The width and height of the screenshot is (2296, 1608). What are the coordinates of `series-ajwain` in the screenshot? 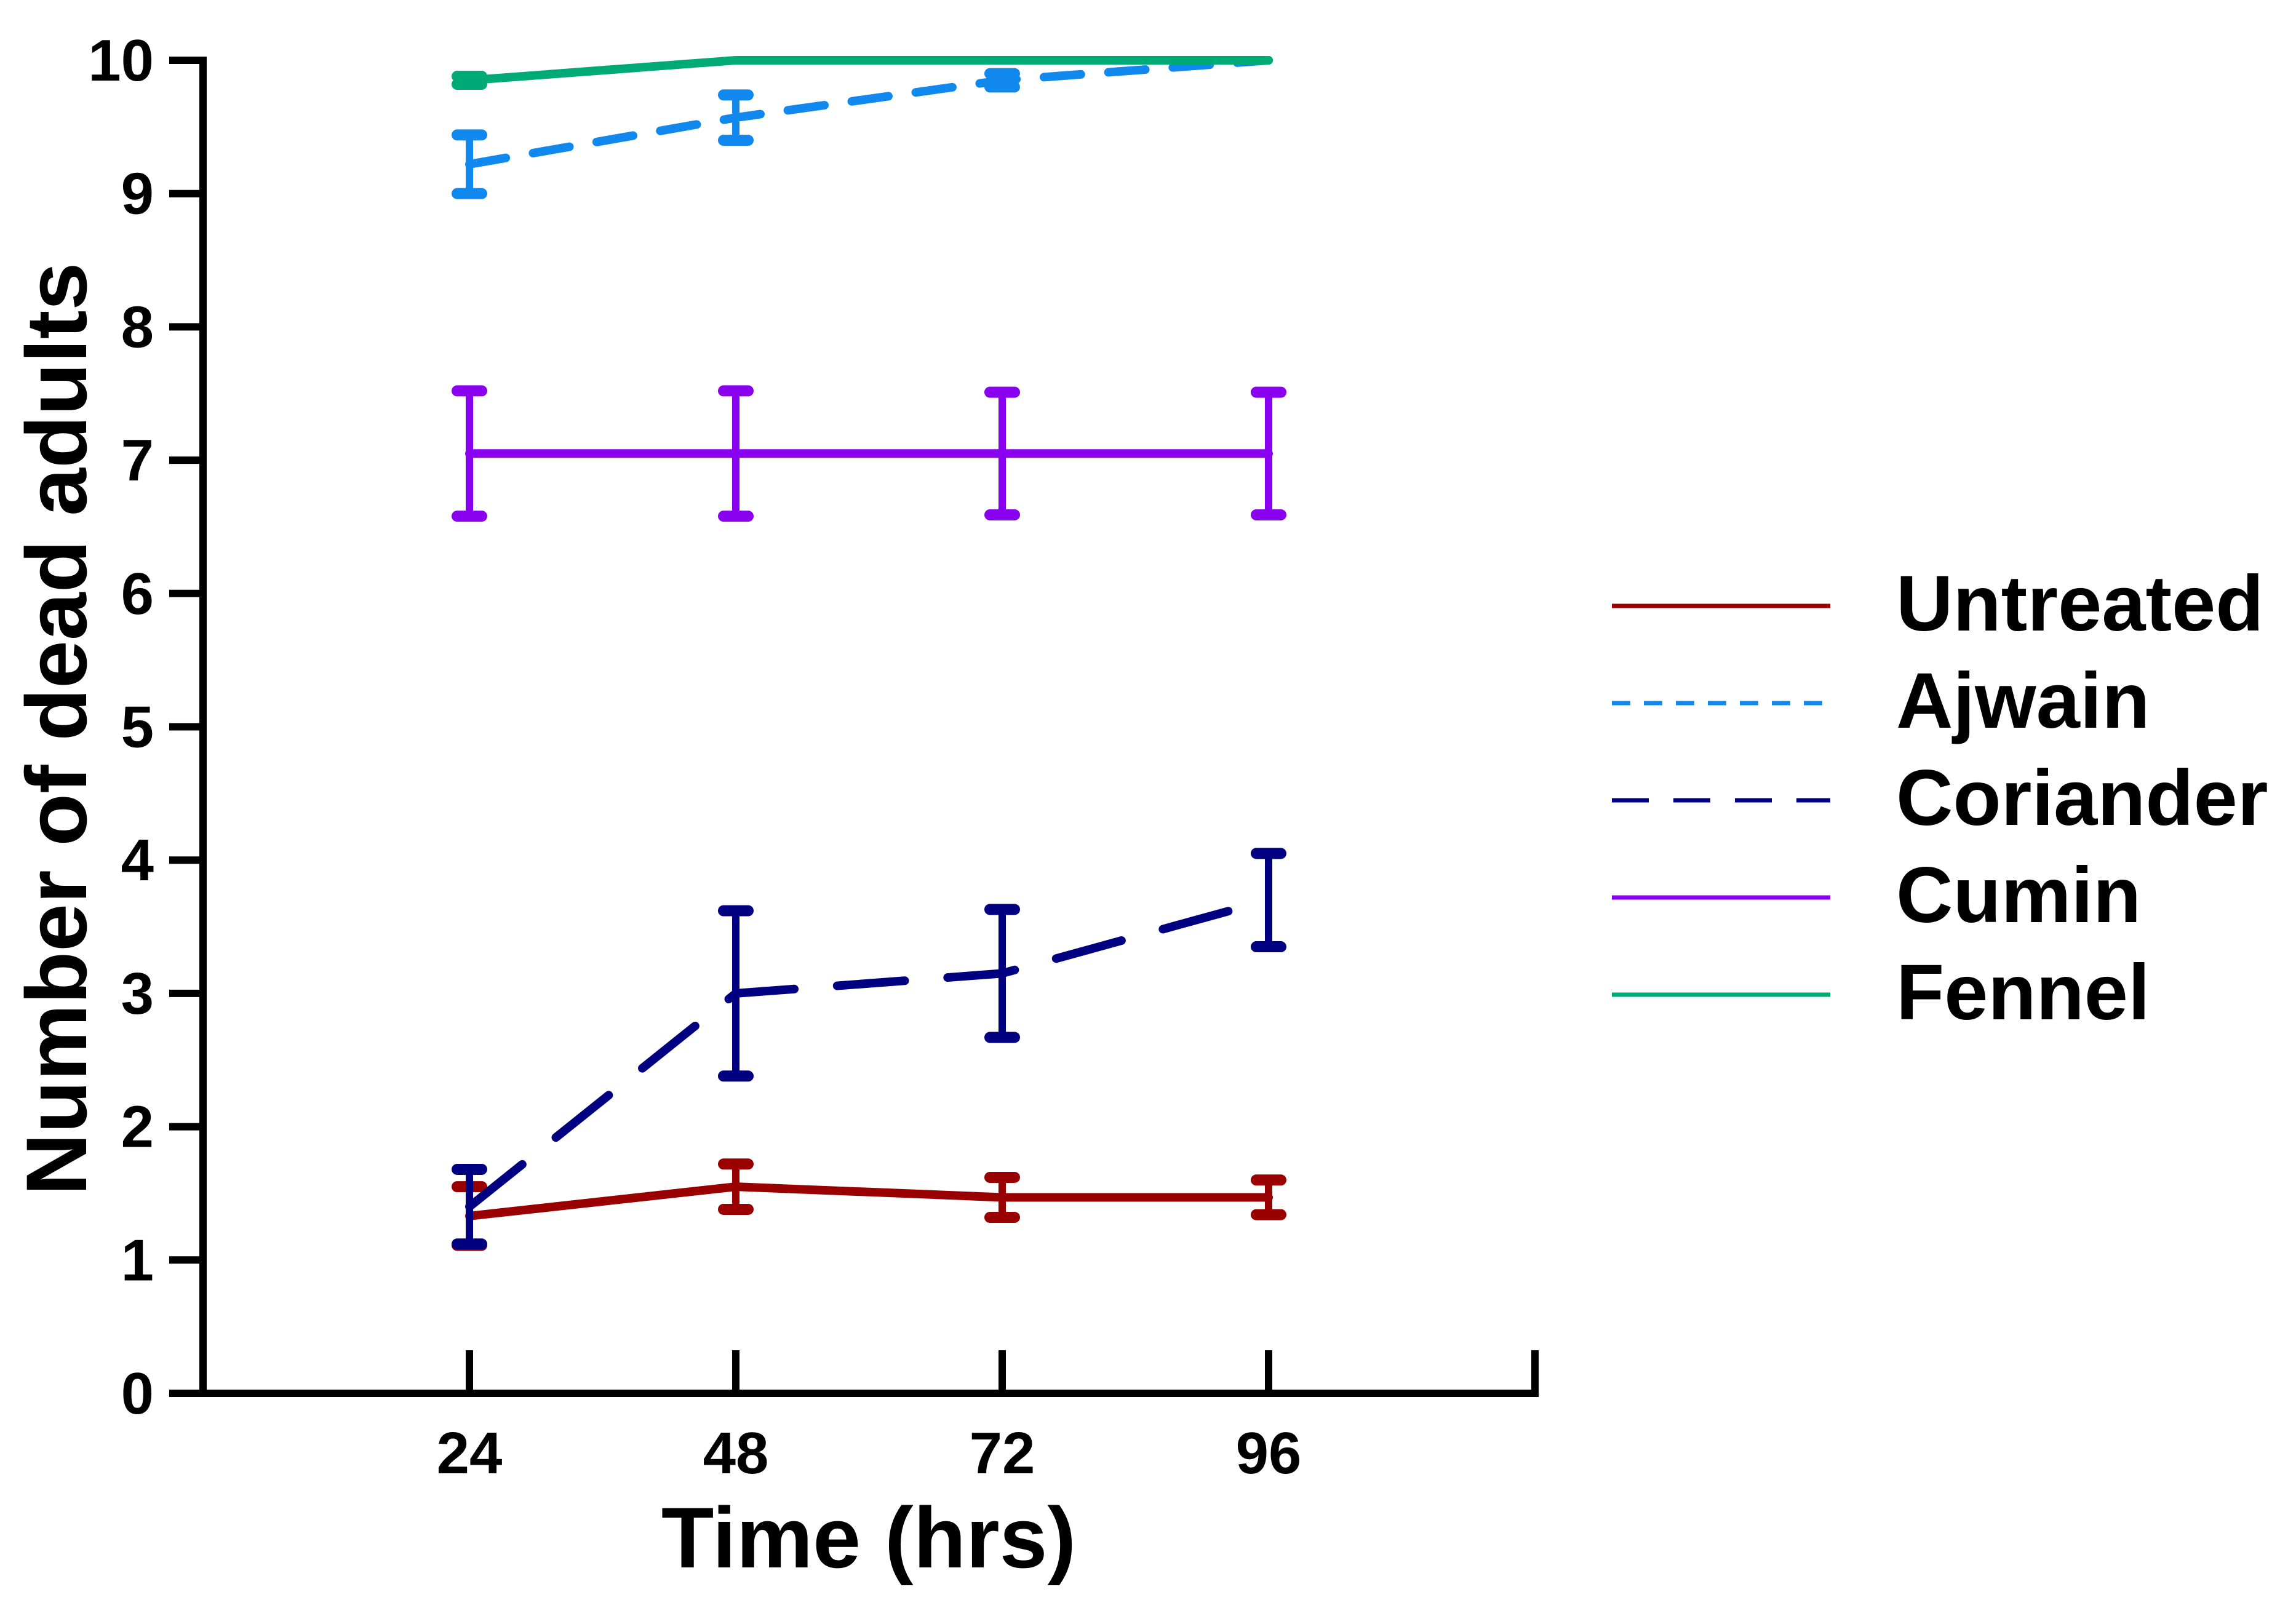 It's located at (863, 127).